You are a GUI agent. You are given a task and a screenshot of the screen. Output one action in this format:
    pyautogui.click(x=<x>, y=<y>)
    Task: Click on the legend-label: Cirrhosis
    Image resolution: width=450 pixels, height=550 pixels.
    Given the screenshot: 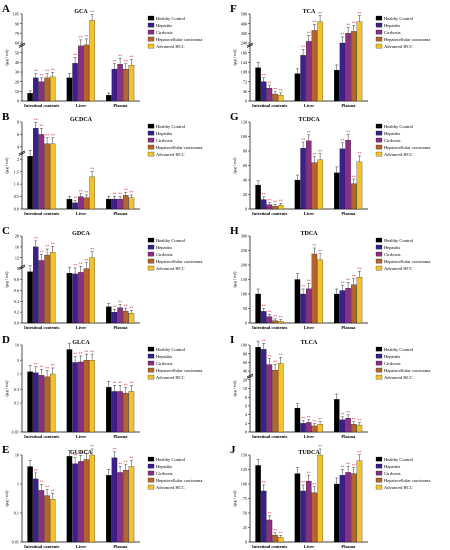 What is the action you would take?
    pyautogui.click(x=392, y=32)
    